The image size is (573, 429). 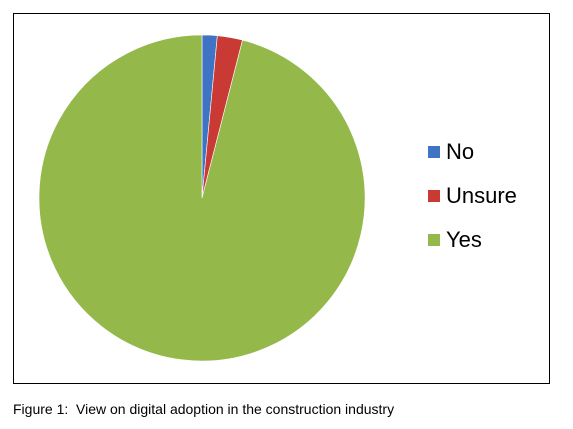 I want to click on legend-swatch-no, so click(x=434, y=152).